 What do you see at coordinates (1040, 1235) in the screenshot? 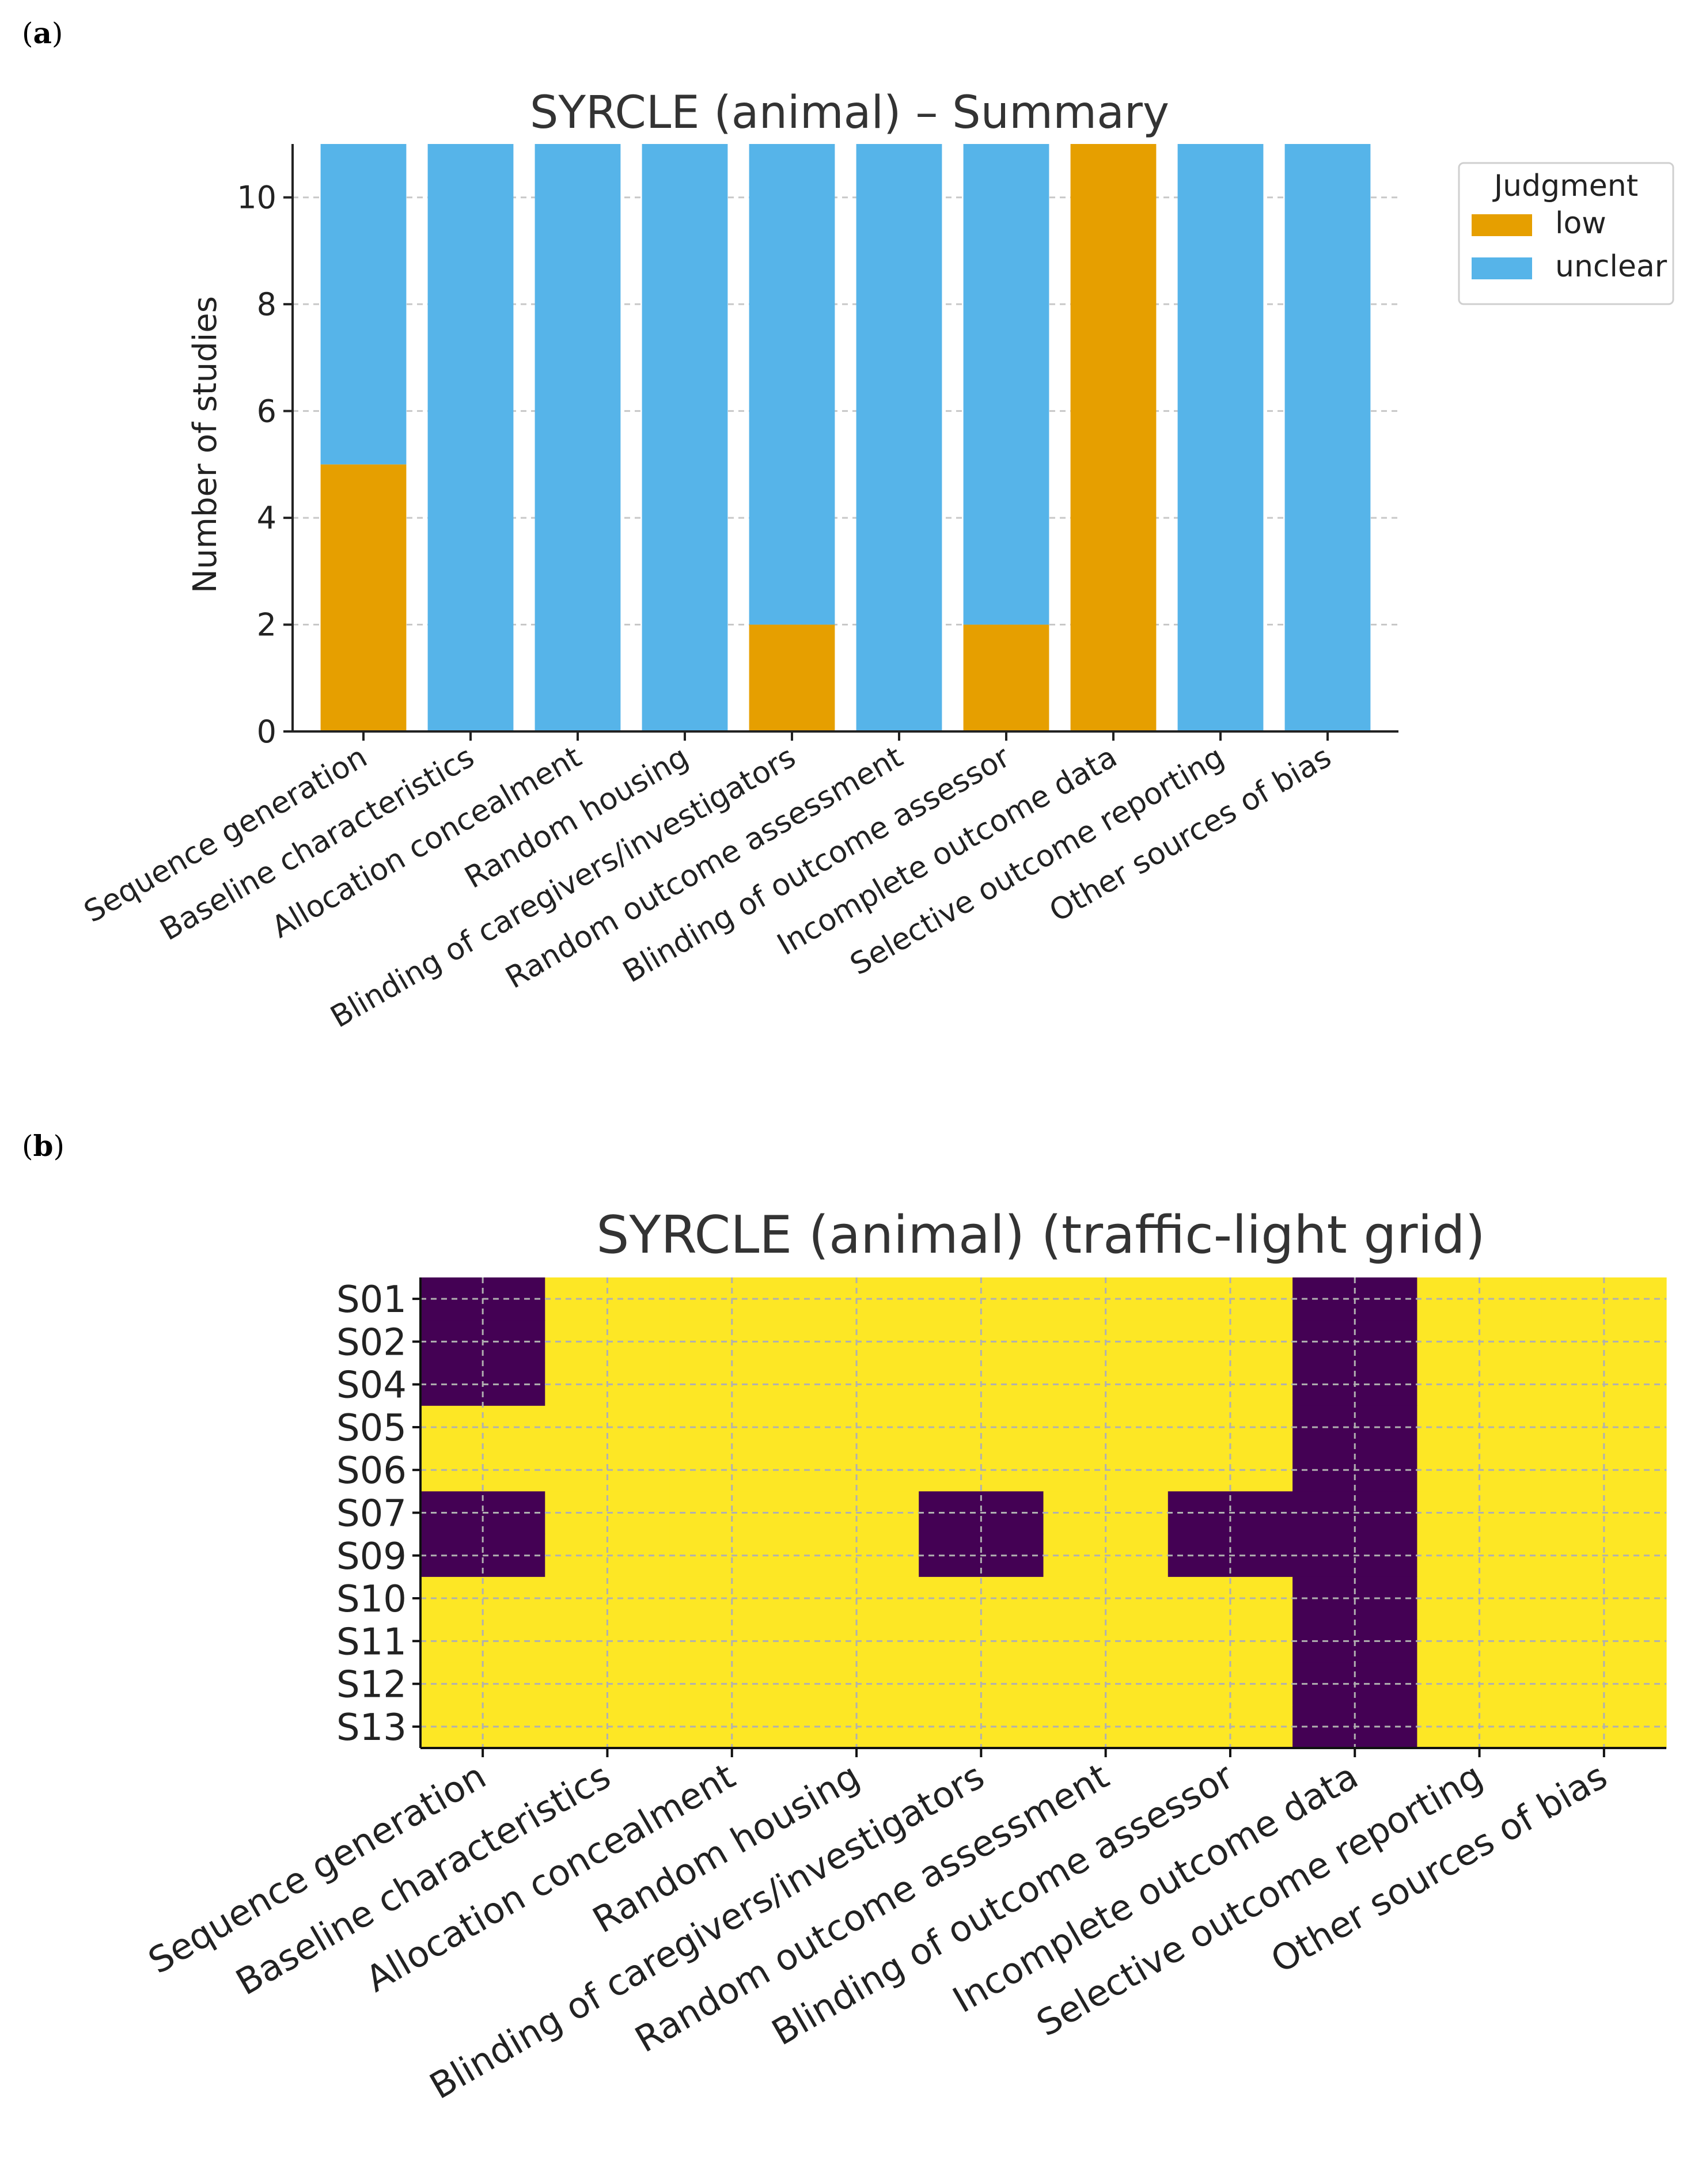
I see `chart-b-title: SYRCLE (animal) (traffic-light grid)` at bounding box center [1040, 1235].